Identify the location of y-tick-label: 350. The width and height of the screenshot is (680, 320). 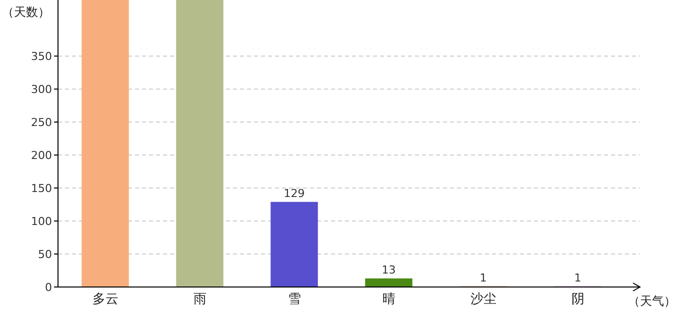
(41, 57).